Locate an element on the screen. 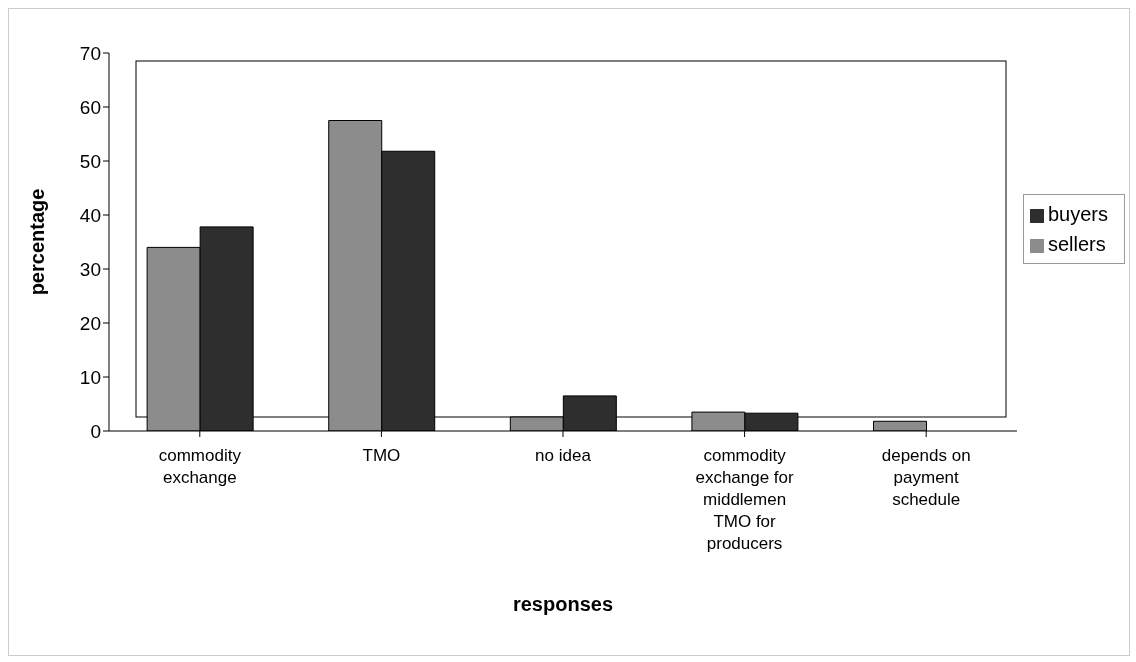  y-tick-label: 30 is located at coordinates (90, 269).